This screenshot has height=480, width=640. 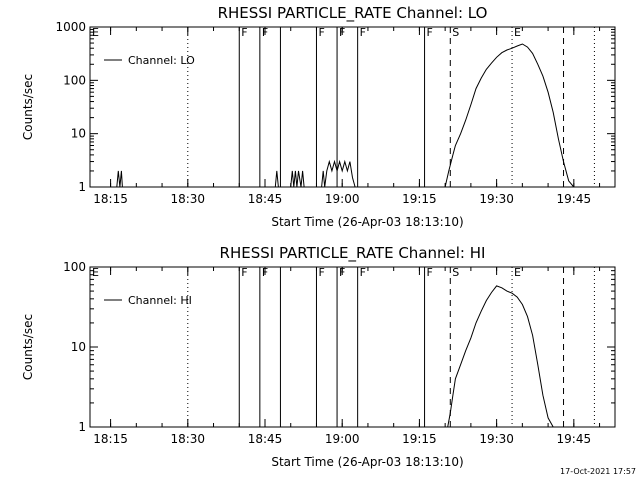 What do you see at coordinates (353, 13) in the screenshot?
I see `chart-title: RHESSI PARTICLE_RATE Channel: LO` at bounding box center [353, 13].